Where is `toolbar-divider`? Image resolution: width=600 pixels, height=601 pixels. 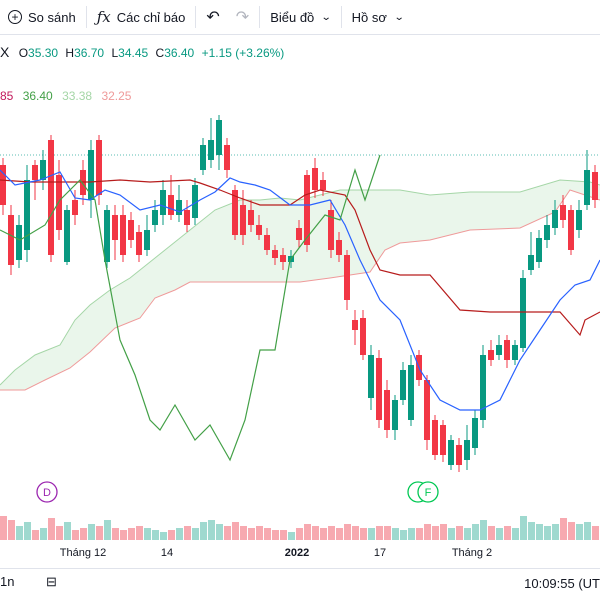 toolbar-divider is located at coordinates (260, 17).